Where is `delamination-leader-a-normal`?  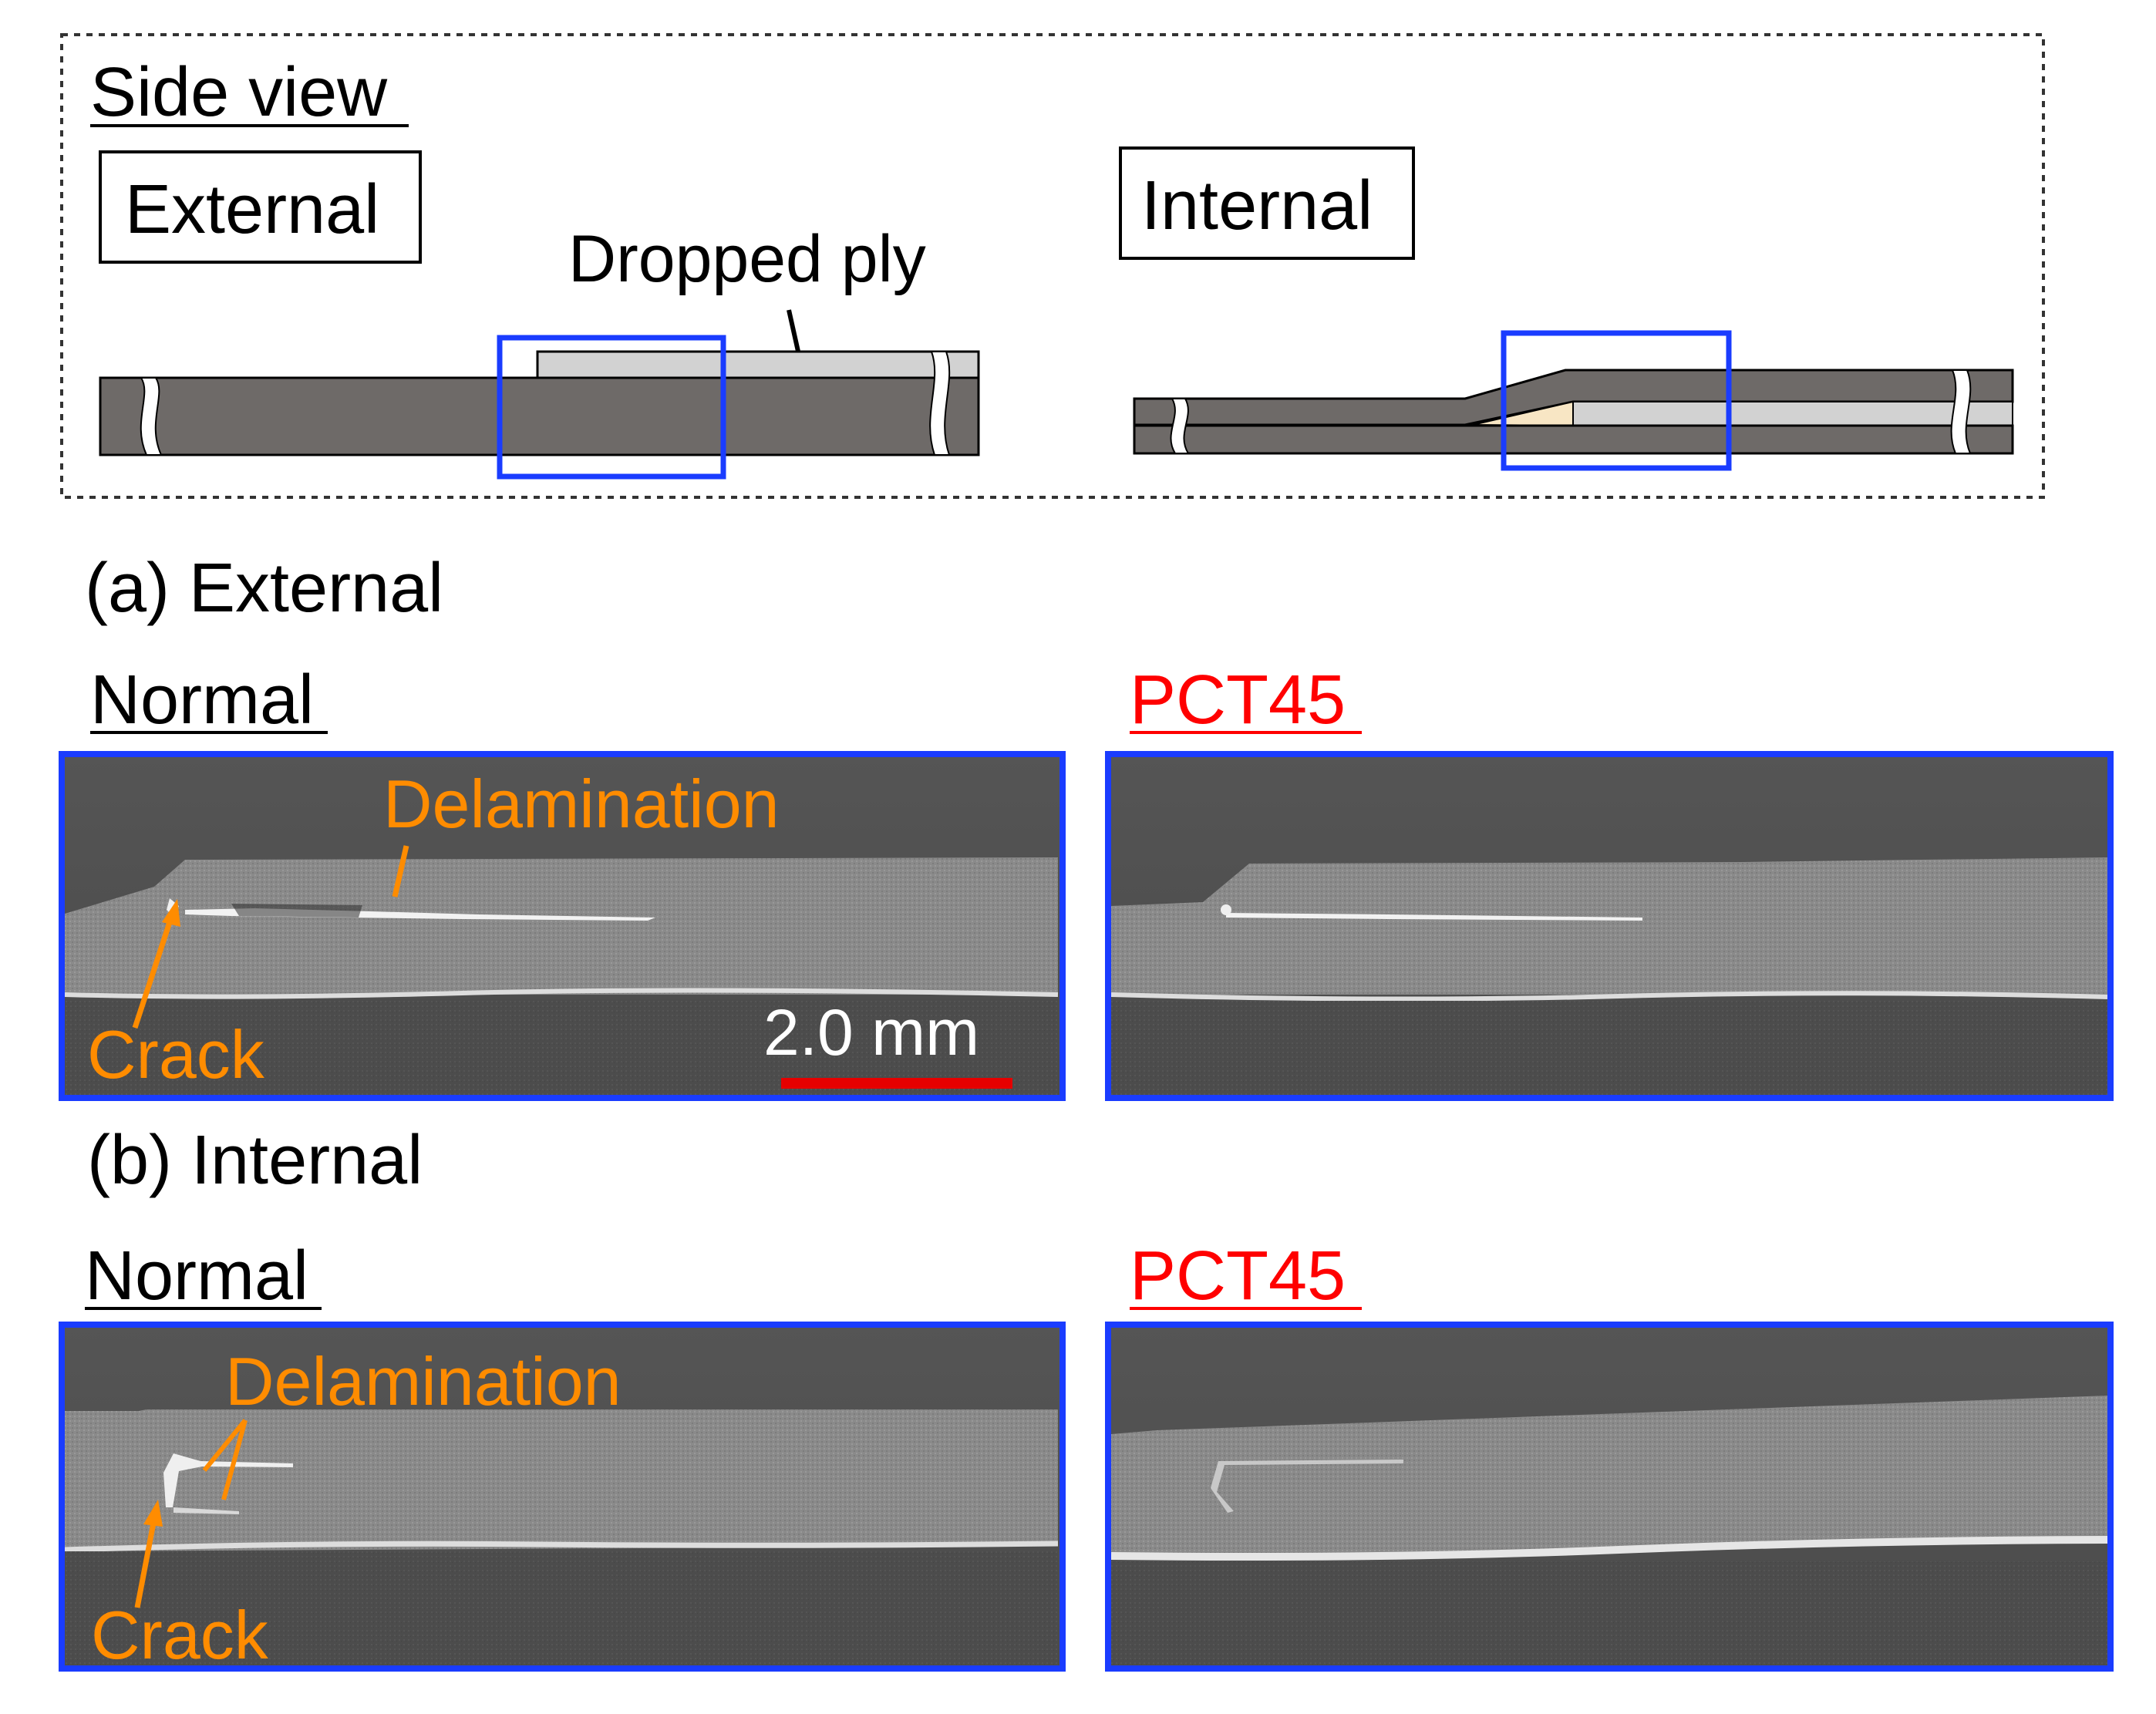
delamination-leader-a-normal is located at coordinates (401, 871).